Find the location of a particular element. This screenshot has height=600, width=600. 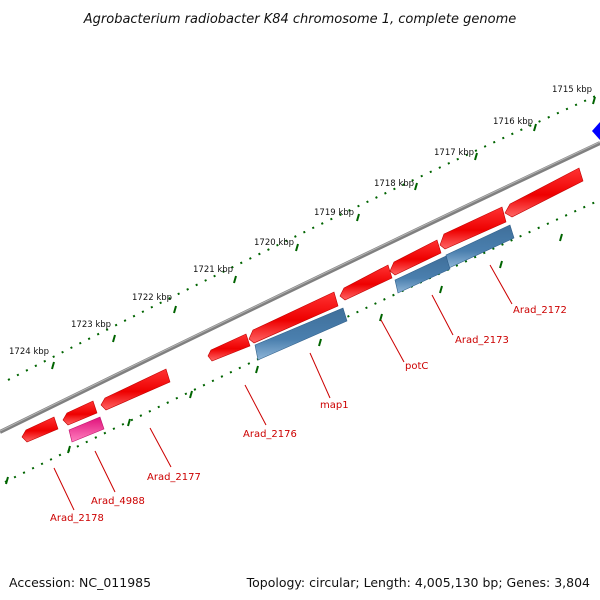

kbp-label: 1716 kbp is located at coordinates (513, 122).